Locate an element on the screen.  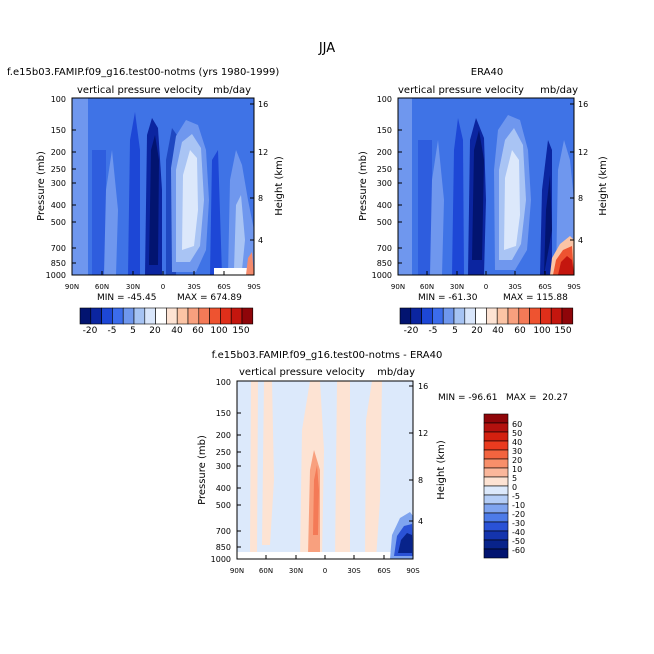
panel-model-min-label: MIN = -45.45 is located at coordinates (126, 298).